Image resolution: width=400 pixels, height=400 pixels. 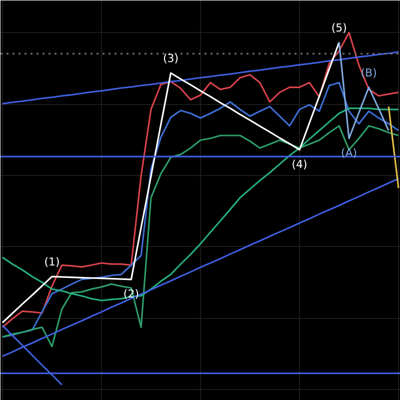 What do you see at coordinates (171, 58) in the screenshot?
I see `annotation: (3)` at bounding box center [171, 58].